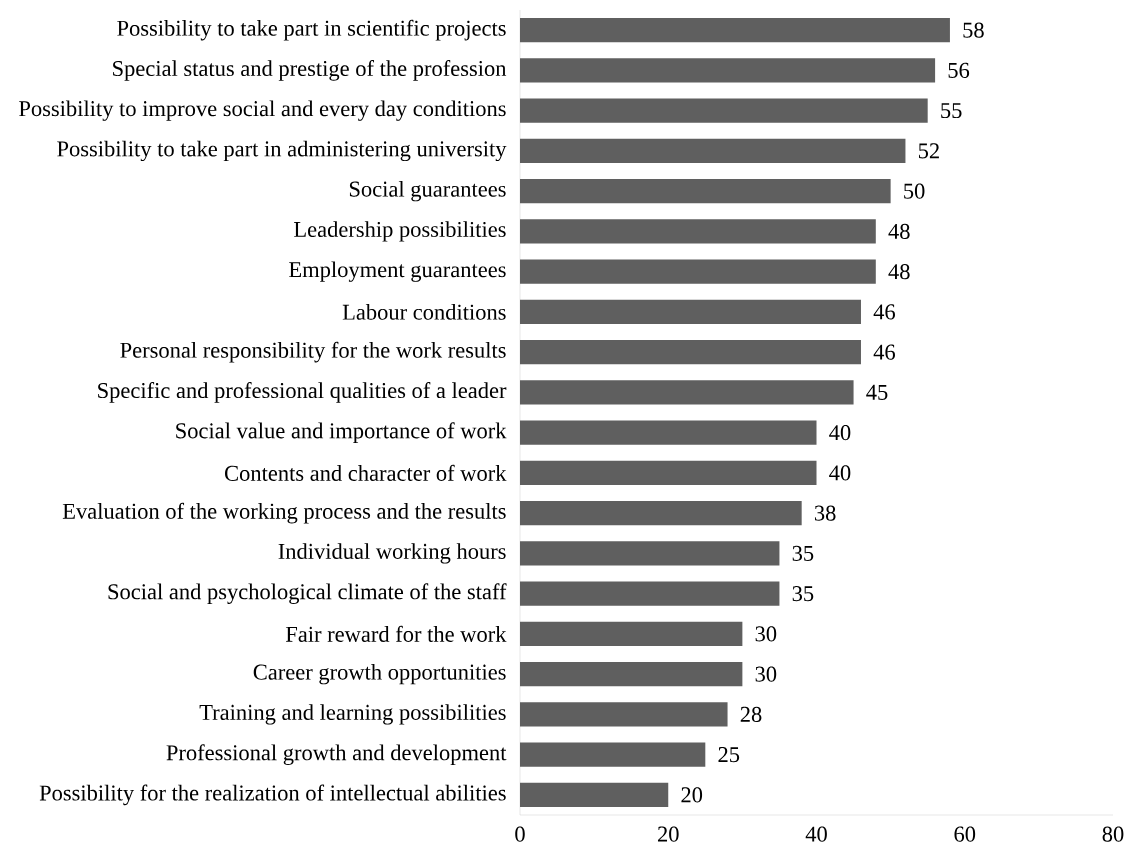 Image resolution: width=1132 pixels, height=853 pixels. I want to click on data-label: 56, so click(959, 70).